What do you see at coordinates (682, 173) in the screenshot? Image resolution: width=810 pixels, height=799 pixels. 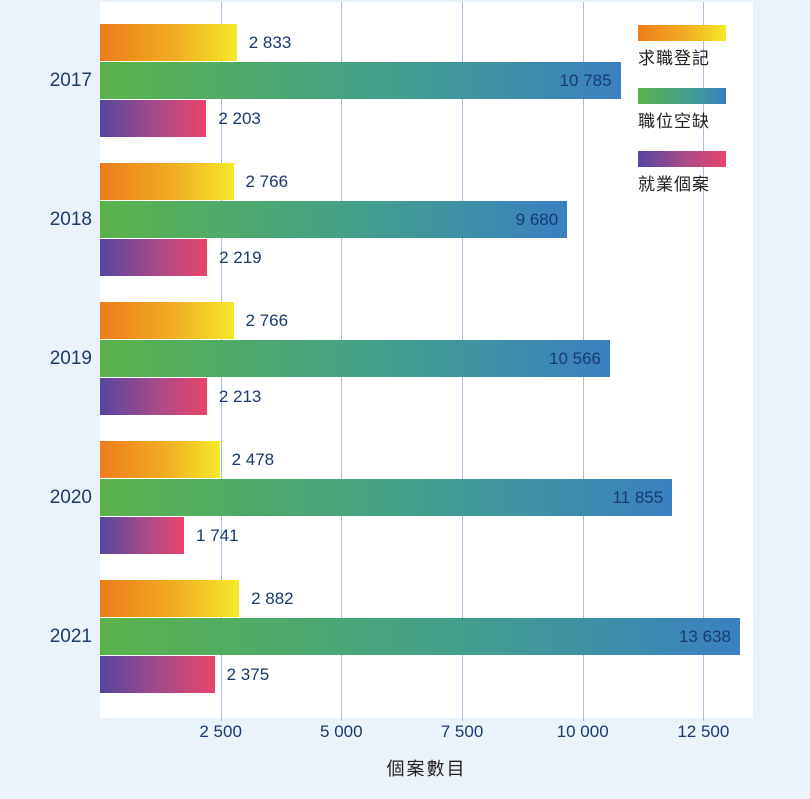 I see `legend-item-employment-cases: 就業個案` at bounding box center [682, 173].